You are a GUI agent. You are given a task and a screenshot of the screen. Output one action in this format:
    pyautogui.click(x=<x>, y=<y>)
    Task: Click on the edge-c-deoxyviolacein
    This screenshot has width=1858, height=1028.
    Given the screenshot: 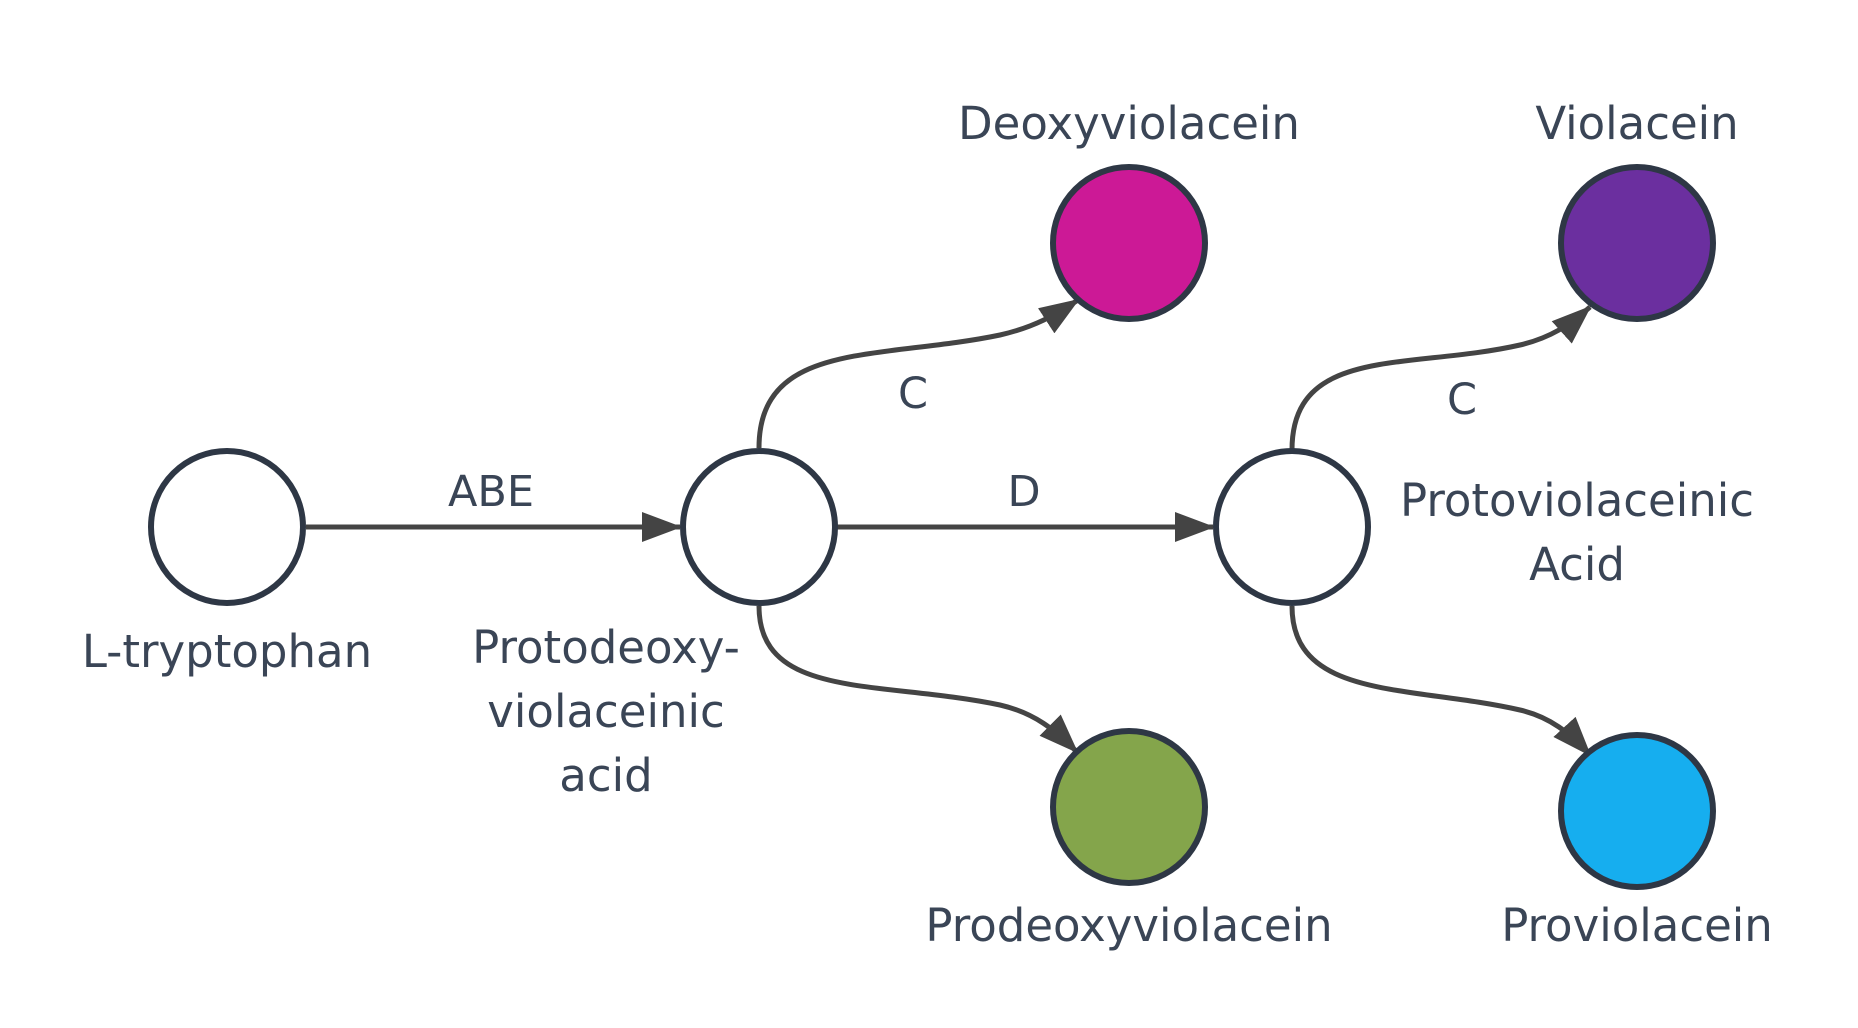 What is the action you would take?
    pyautogui.click(x=918, y=373)
    